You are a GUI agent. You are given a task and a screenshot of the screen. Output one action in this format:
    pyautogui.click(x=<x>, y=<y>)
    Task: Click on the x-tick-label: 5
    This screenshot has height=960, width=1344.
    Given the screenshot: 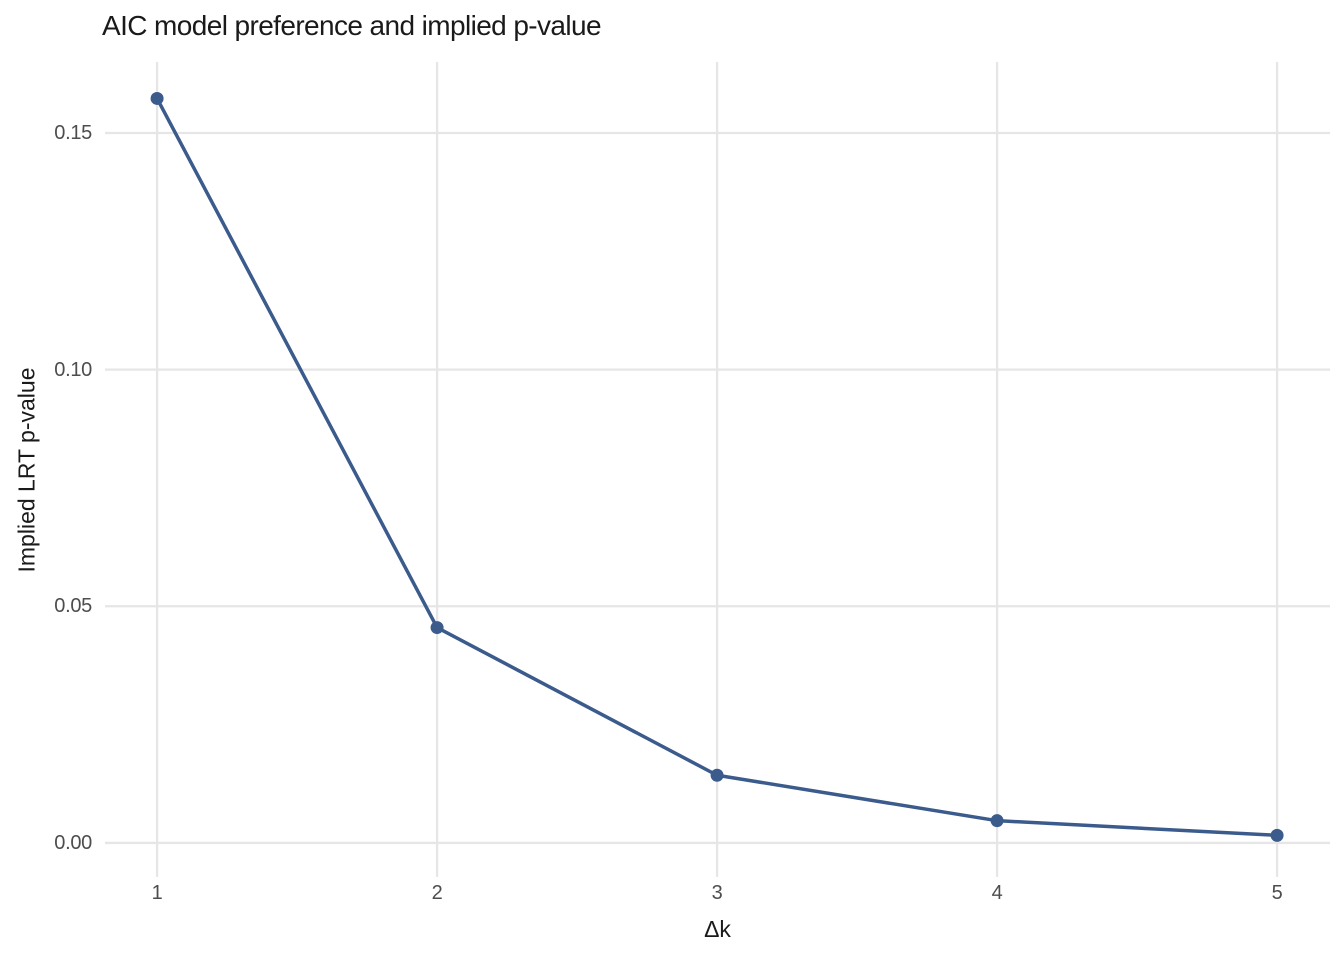 What is the action you would take?
    pyautogui.click(x=1277, y=893)
    